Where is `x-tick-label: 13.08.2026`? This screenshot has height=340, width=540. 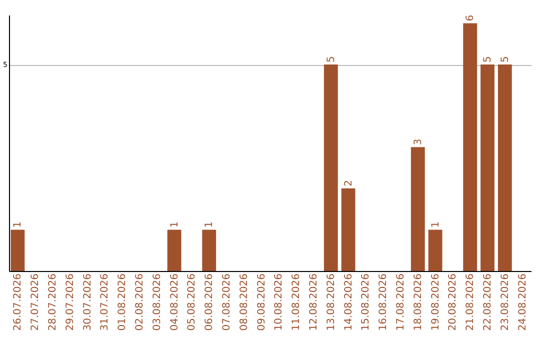 x-tick-label: 13.08.2026 is located at coordinates (331, 302).